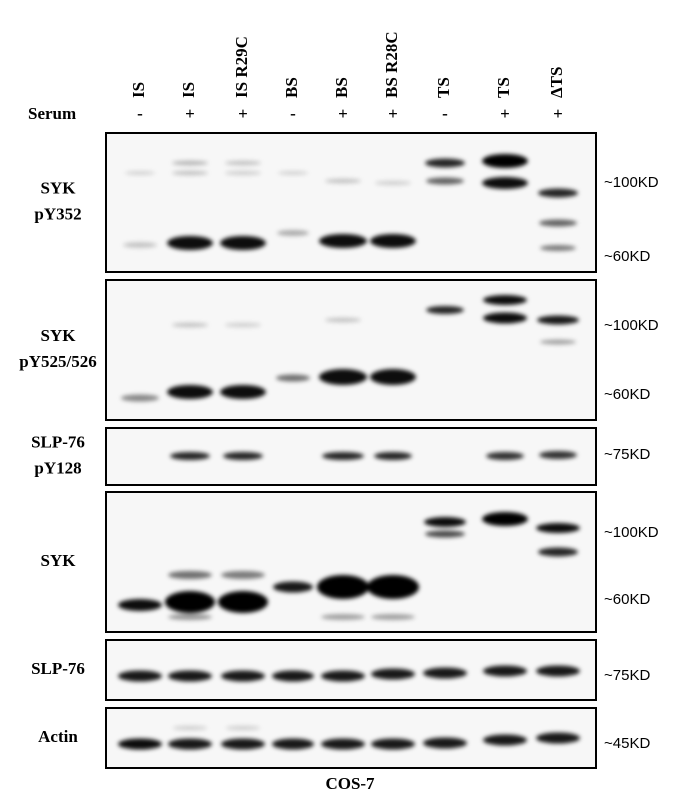 This screenshot has width=685, height=801. What do you see at coordinates (627, 743) in the screenshot?
I see `mw-marker: ~45KD` at bounding box center [627, 743].